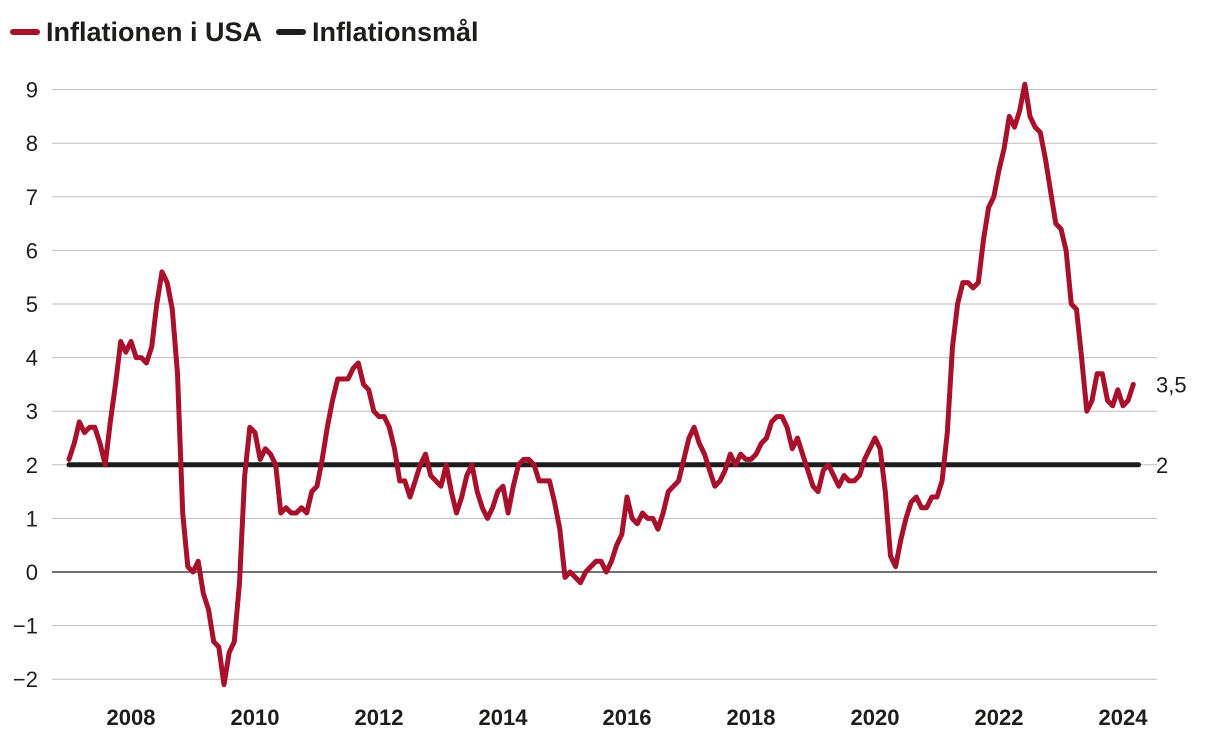  Describe the element at coordinates (131, 717) in the screenshot. I see `x-tick-label: 2008` at that location.